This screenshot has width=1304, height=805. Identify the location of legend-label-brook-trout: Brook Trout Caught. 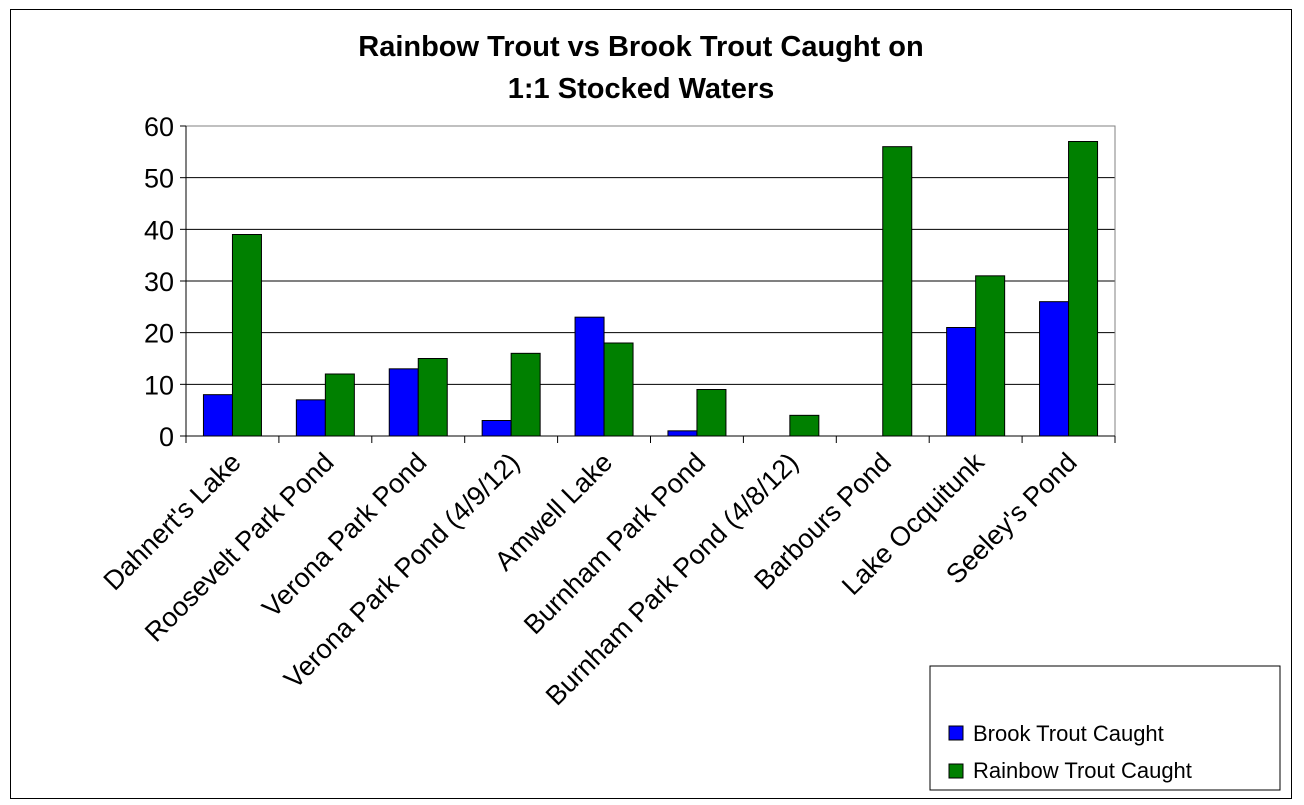
(1068, 733).